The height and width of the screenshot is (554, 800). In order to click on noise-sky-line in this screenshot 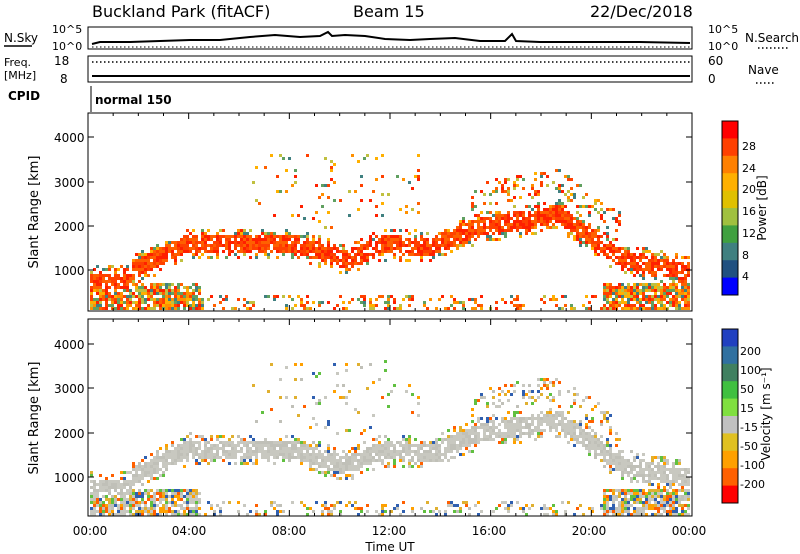, I will do `click(391, 37)`.